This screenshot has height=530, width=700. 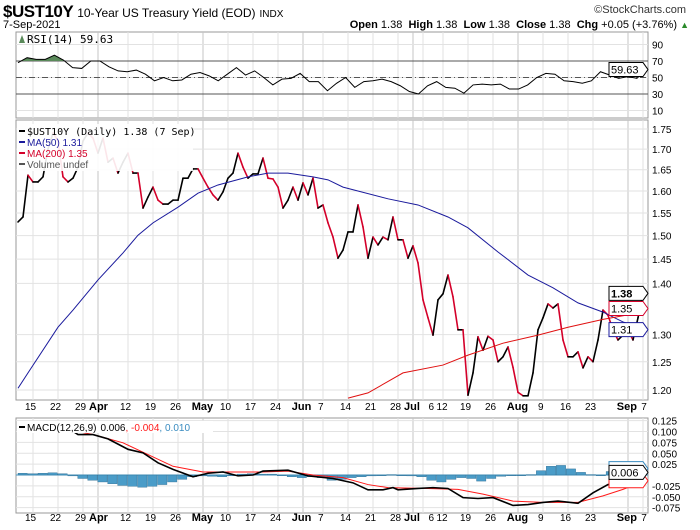 I want to click on macd-signal-line, so click(x=330, y=466).